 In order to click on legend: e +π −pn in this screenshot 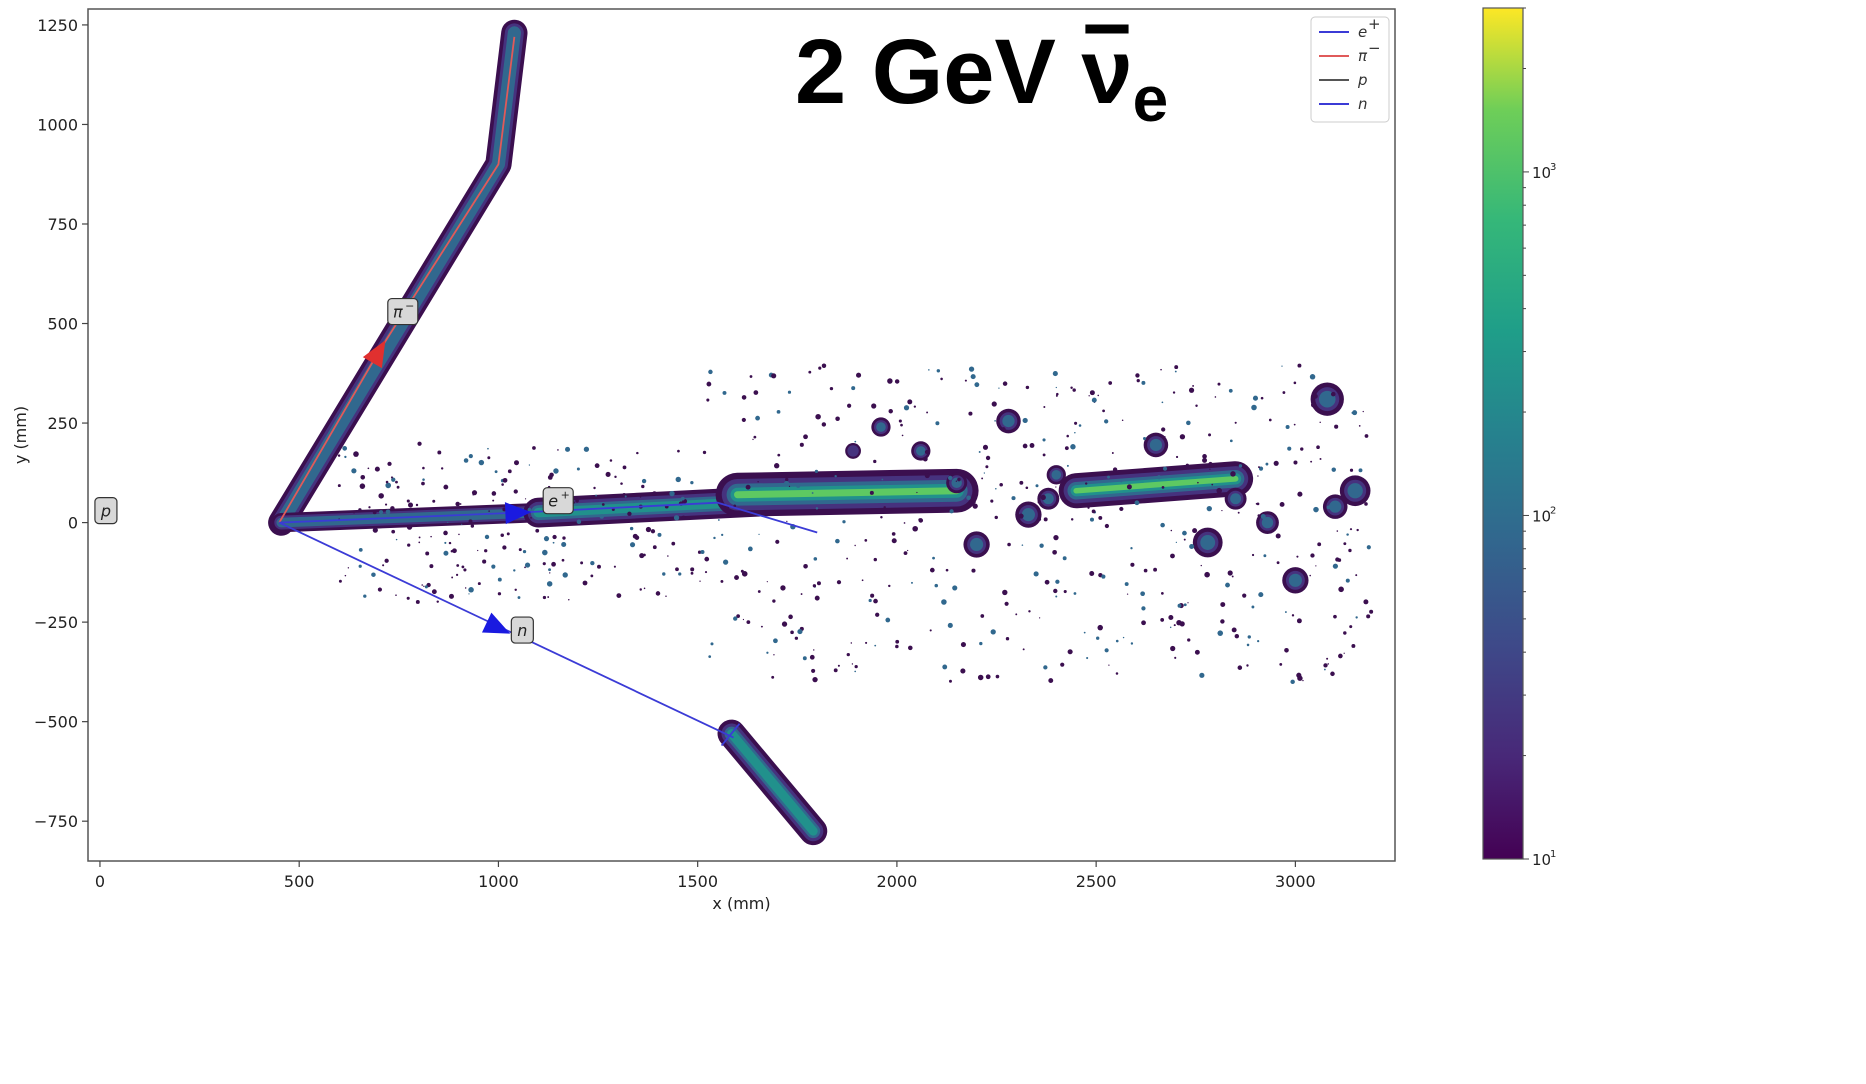, I will do `click(1350, 69)`.